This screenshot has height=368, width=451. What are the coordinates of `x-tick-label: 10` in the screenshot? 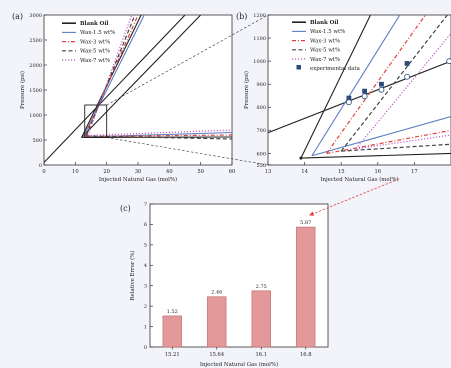 It's located at (75, 172).